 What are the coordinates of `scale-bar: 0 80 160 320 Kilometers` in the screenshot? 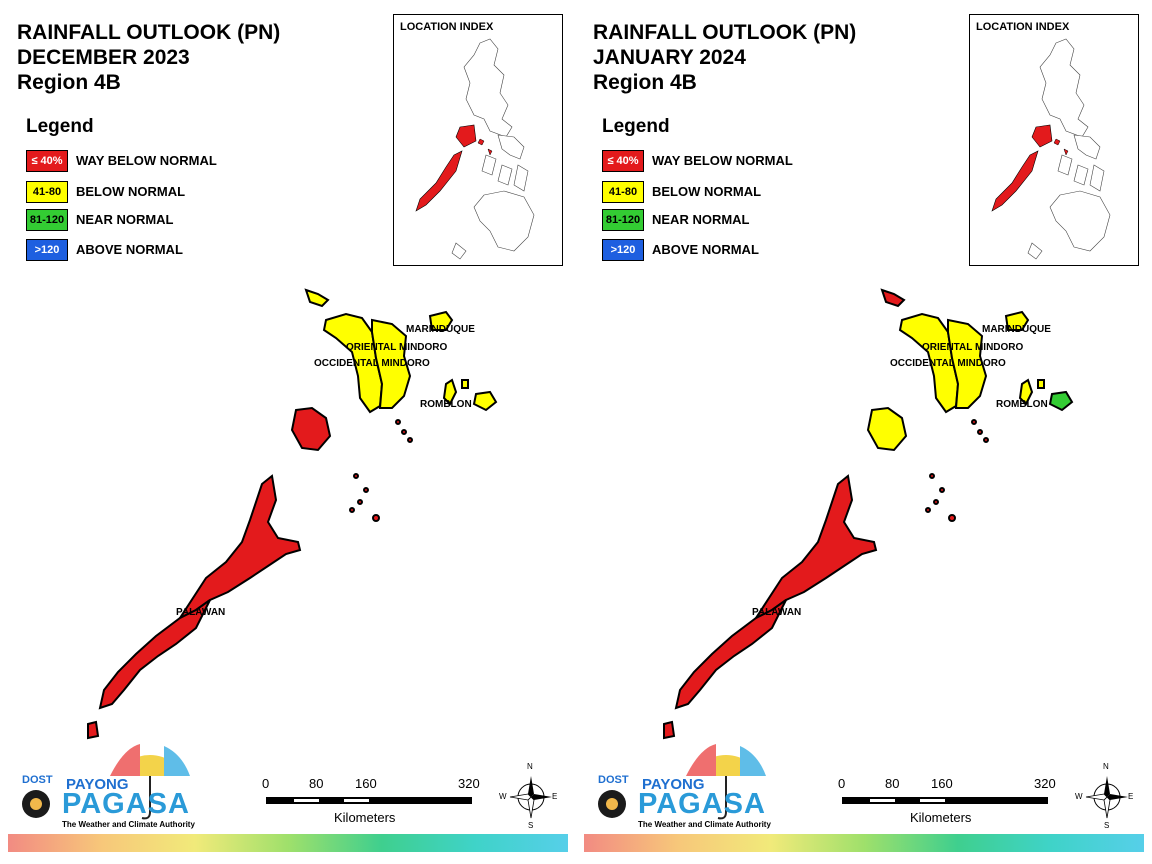 It's located at (377, 801).